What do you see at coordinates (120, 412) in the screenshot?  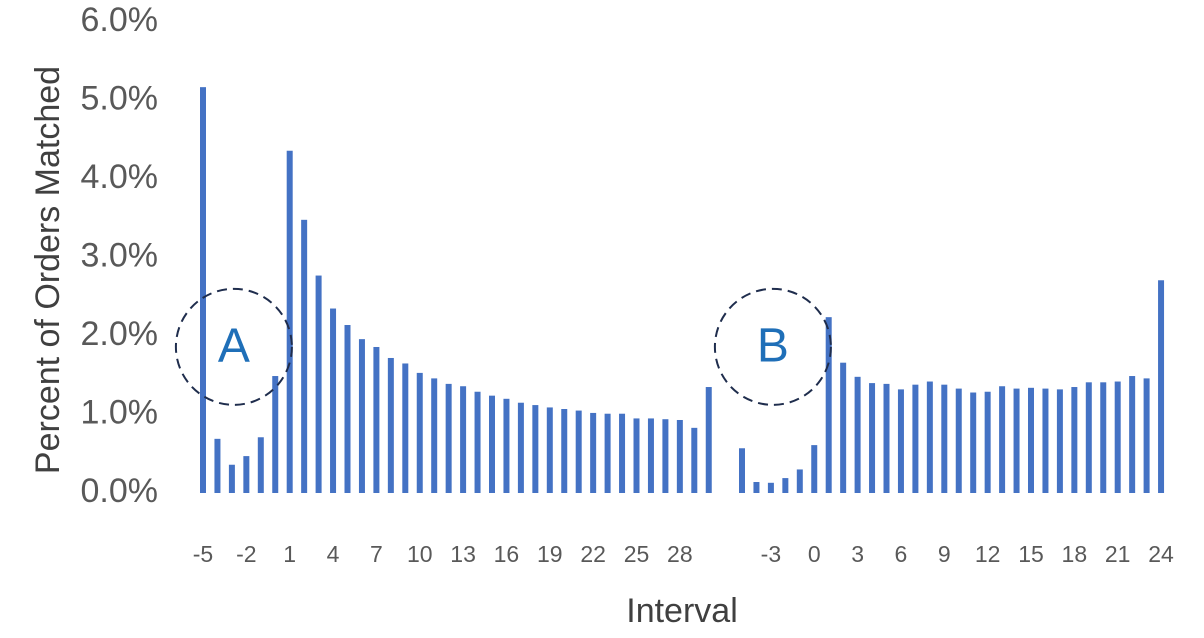 I see `y-tick-label: 1.0%` at bounding box center [120, 412].